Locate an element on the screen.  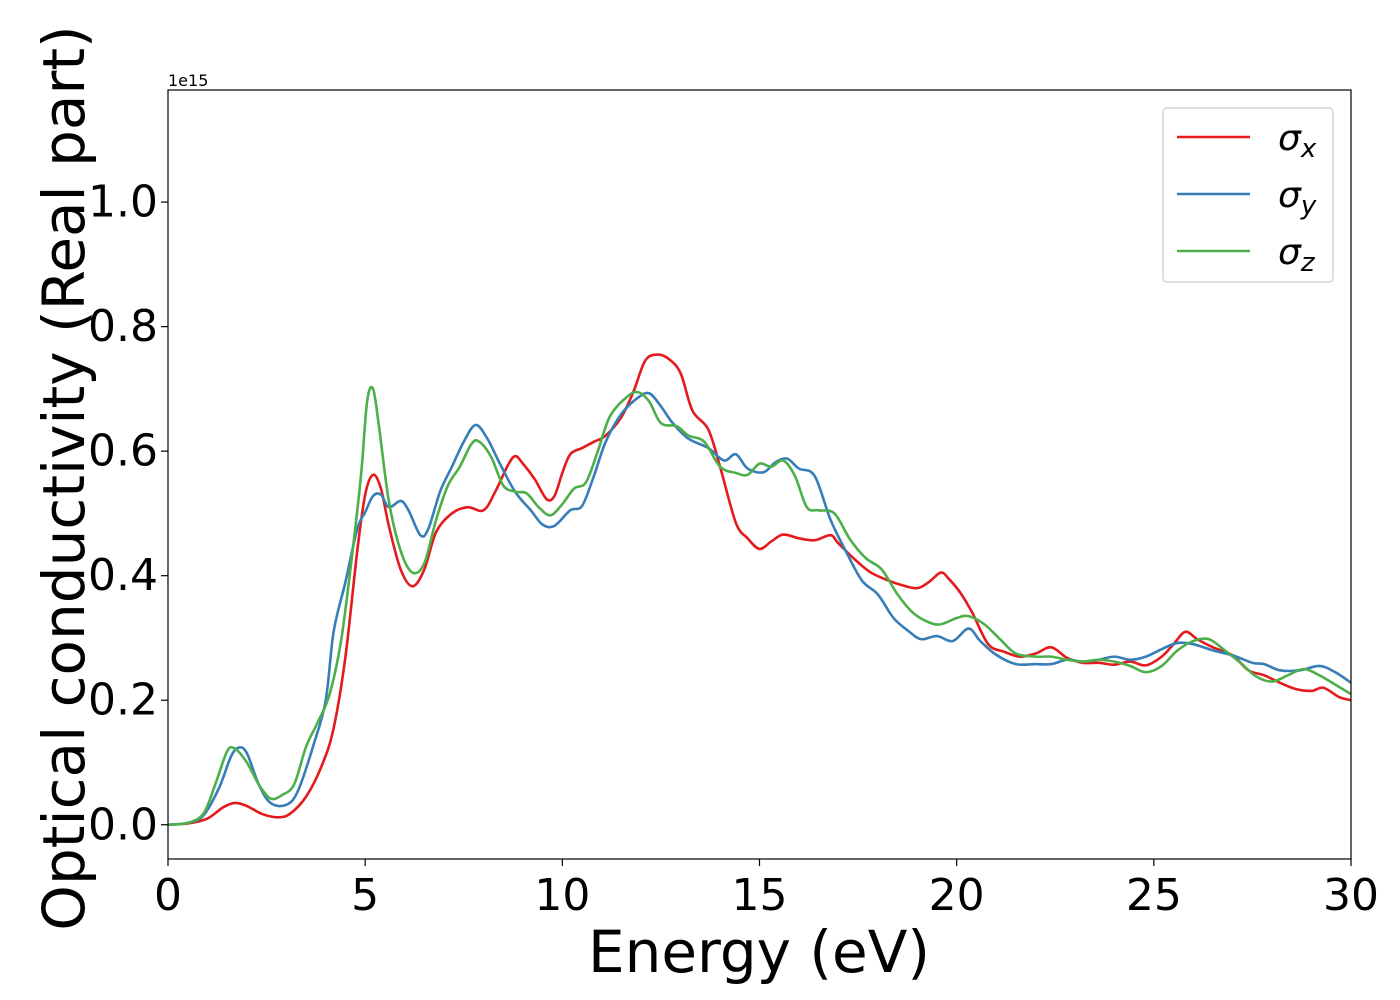
y-tick-label: 0.2 is located at coordinates (123, 700).